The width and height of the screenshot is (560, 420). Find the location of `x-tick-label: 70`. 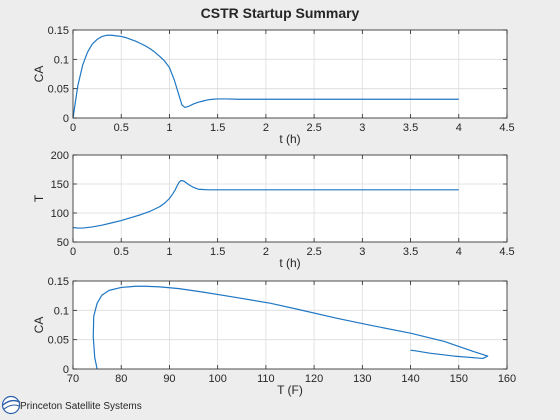

x-tick-label: 70 is located at coordinates (73, 379).